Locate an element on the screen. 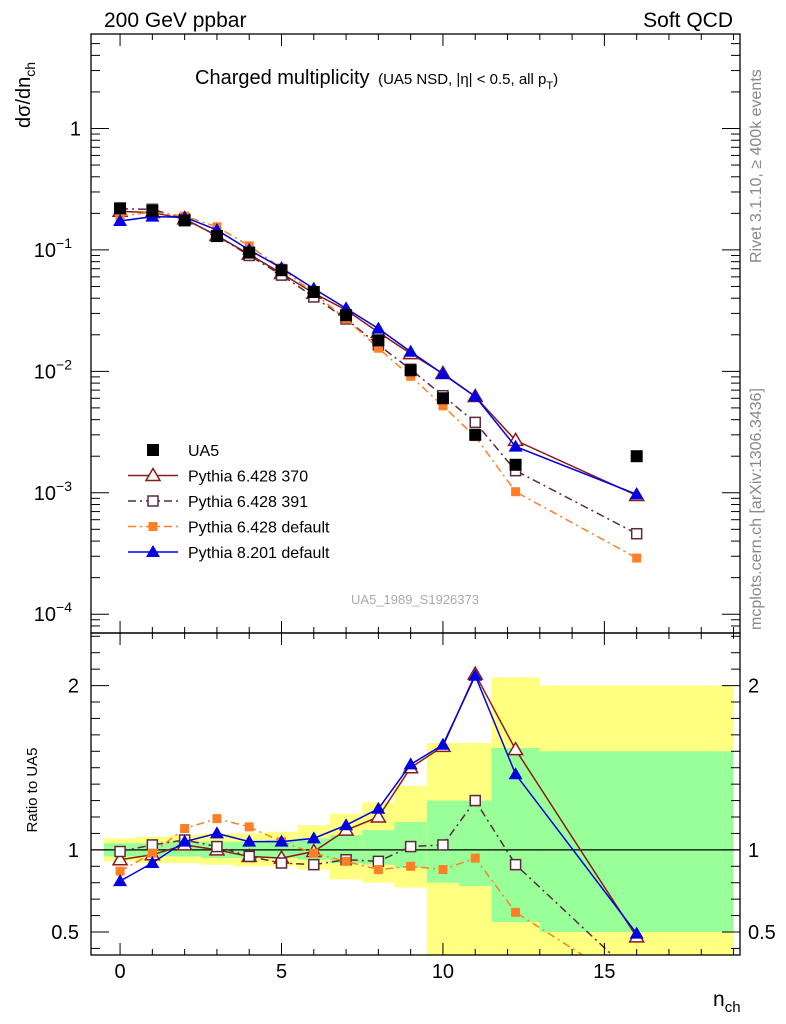 The width and height of the screenshot is (786, 1024). xlabel-n: n is located at coordinates (719, 999).